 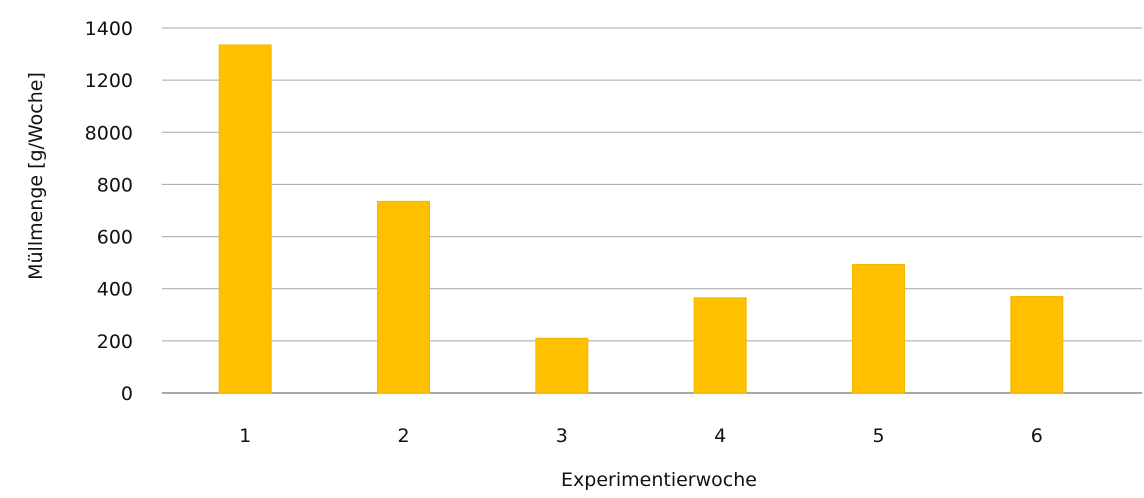 I want to click on x-tick-label: 5, so click(x=878, y=436).